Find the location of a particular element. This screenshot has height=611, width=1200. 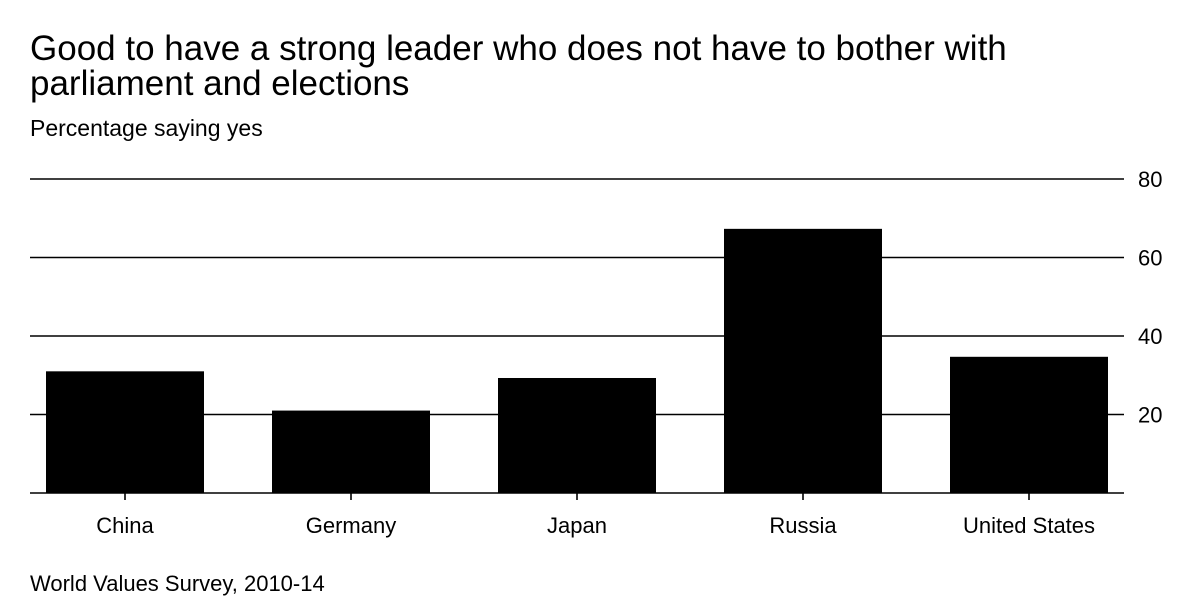

y-tick-label-80: 80 is located at coordinates (1150, 179).